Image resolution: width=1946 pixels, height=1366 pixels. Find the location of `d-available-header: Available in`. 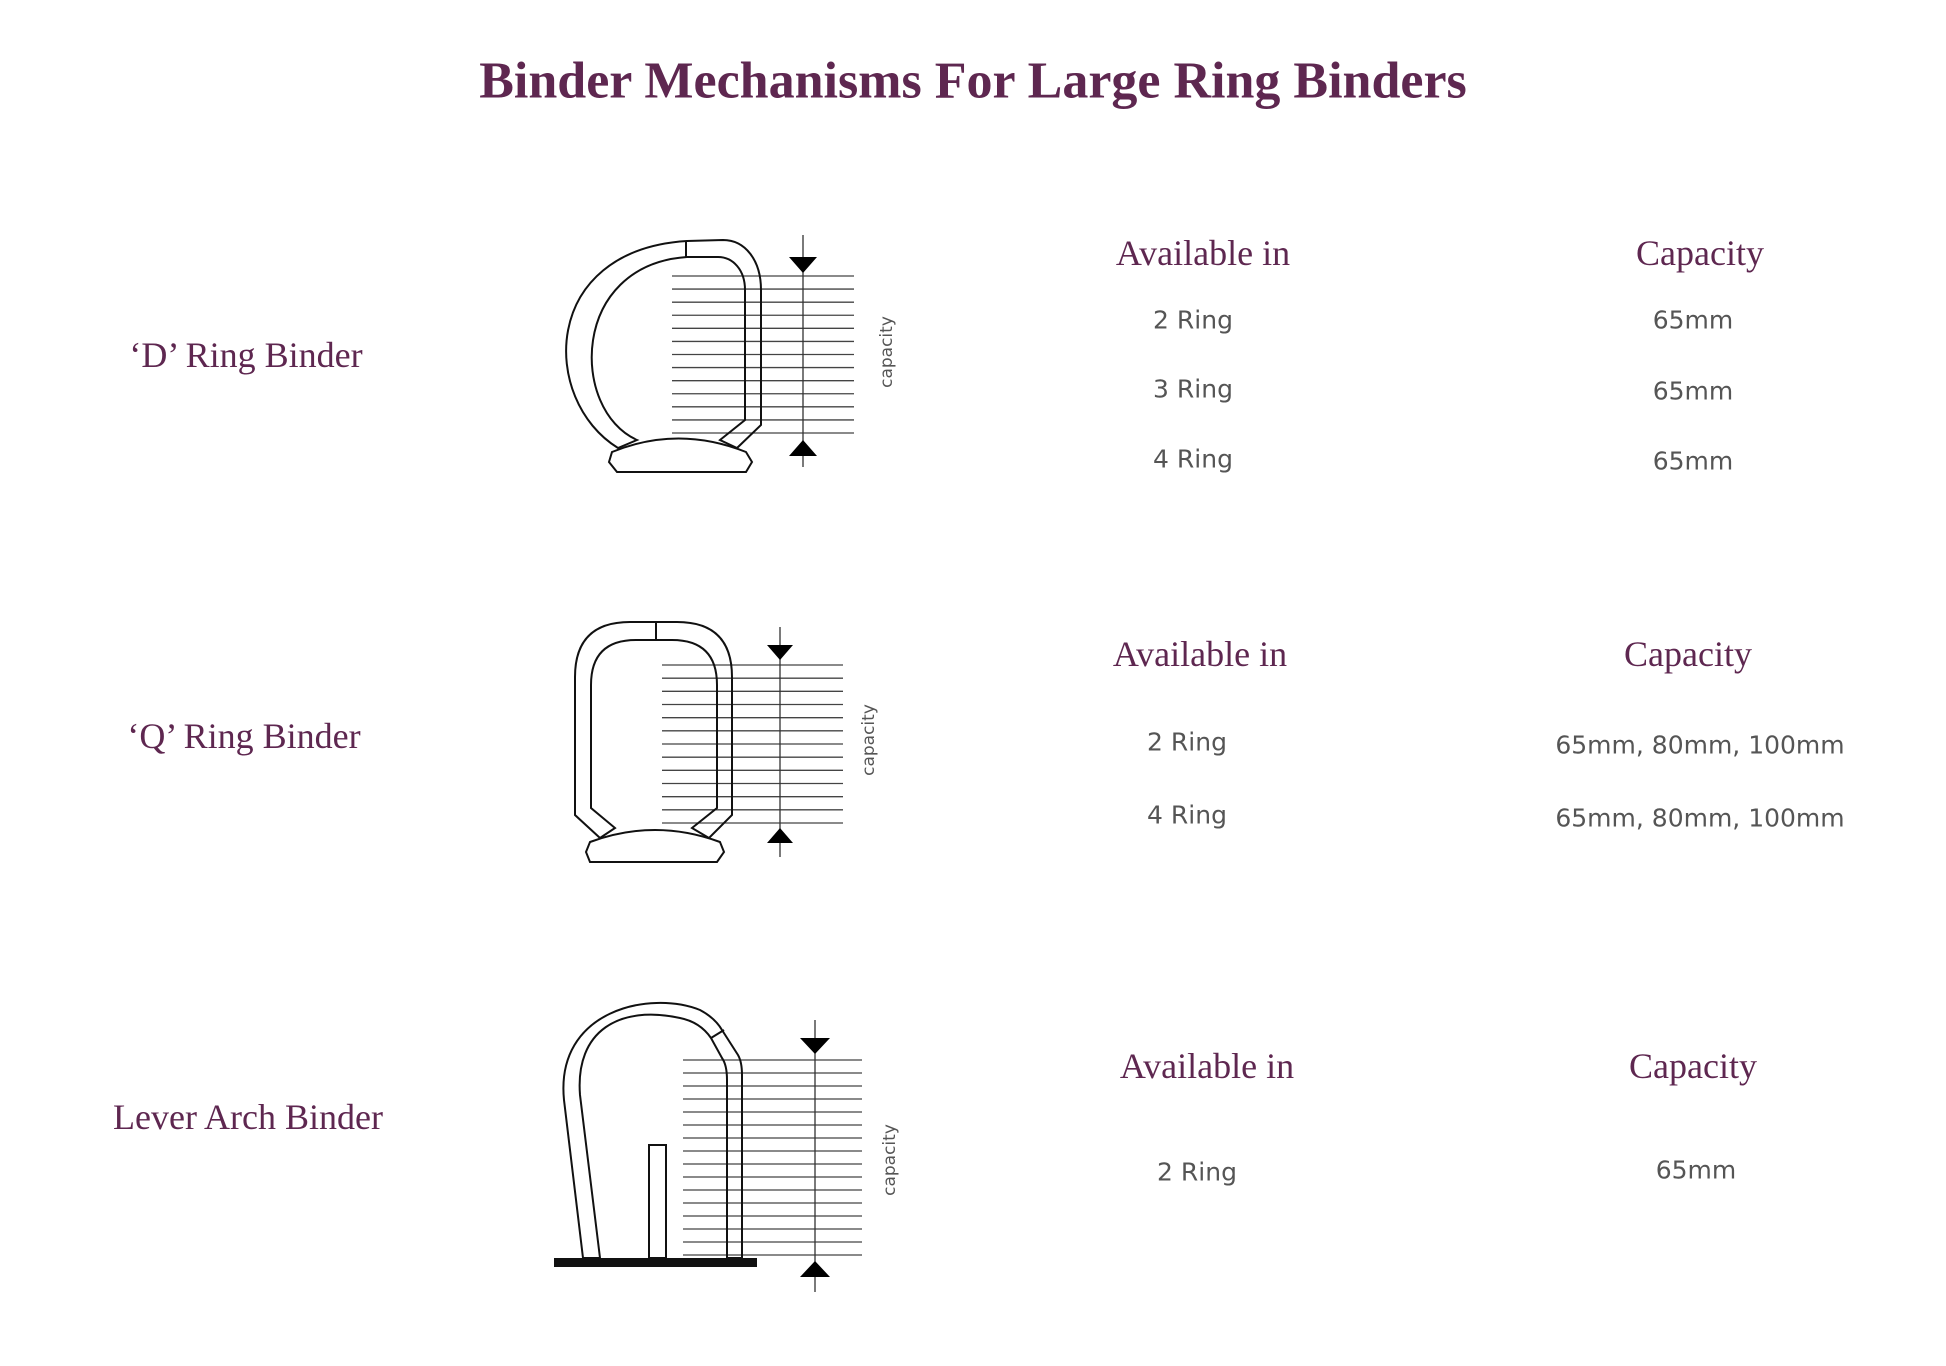

d-available-header: Available in is located at coordinates (1203, 253).